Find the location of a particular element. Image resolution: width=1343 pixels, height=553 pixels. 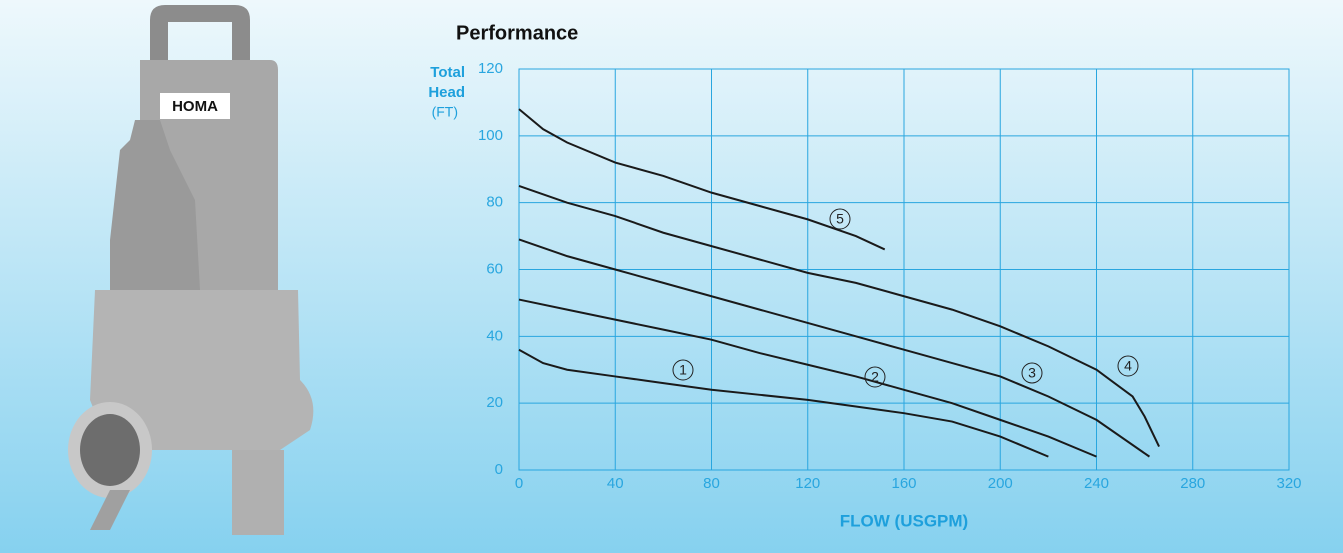

y-axis-label: Total is located at coordinates (447, 72).